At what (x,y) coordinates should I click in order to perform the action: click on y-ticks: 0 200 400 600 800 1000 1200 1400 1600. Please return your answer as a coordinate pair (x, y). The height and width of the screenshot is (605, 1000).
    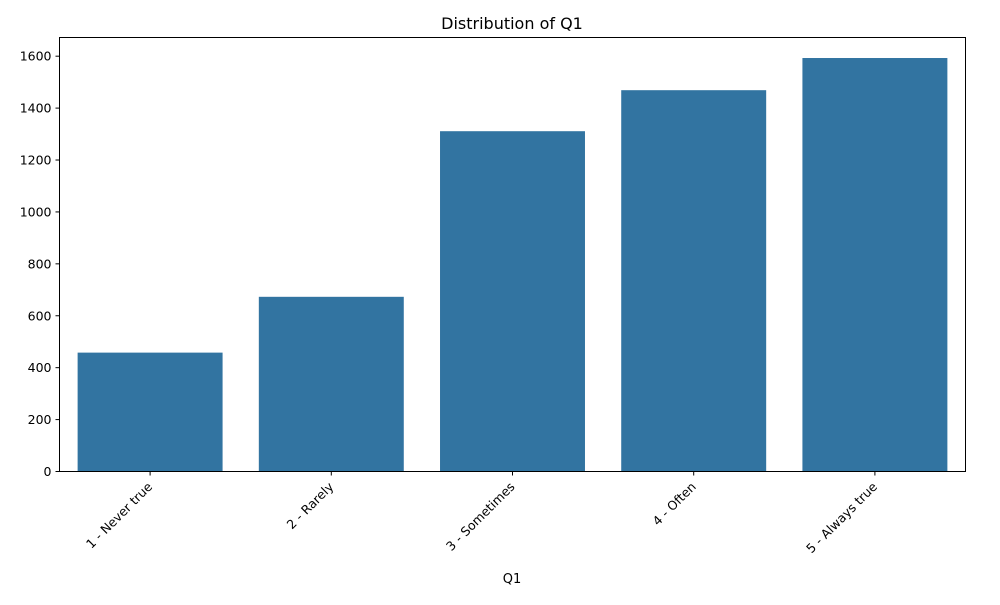
    Looking at the image, I should click on (40, 264).